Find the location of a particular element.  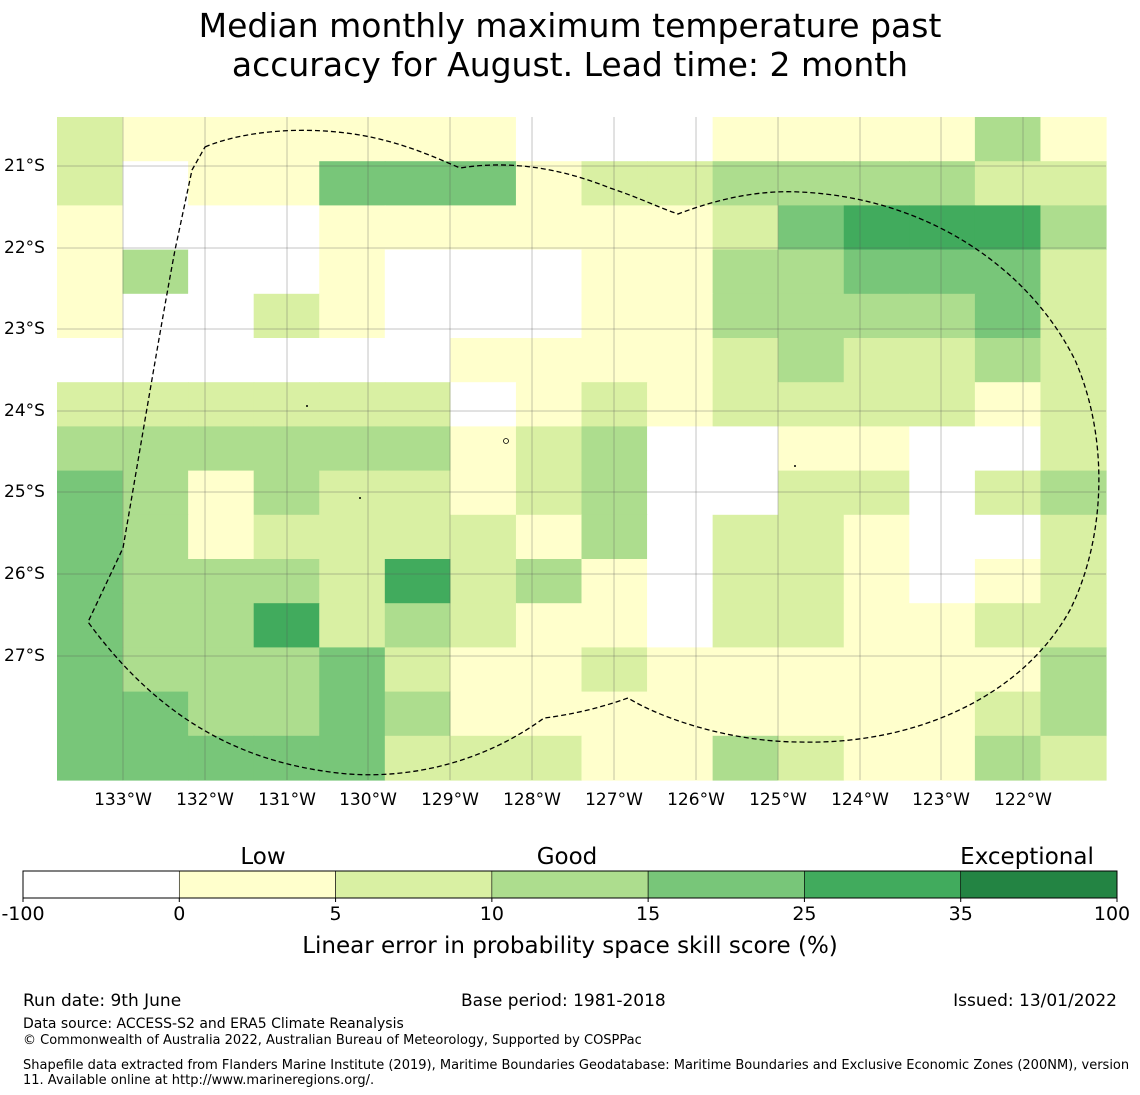

colorbar-outline is located at coordinates (570, 884).